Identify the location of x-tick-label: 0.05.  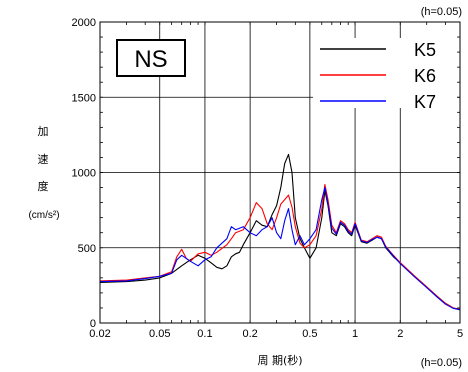
(159, 334).